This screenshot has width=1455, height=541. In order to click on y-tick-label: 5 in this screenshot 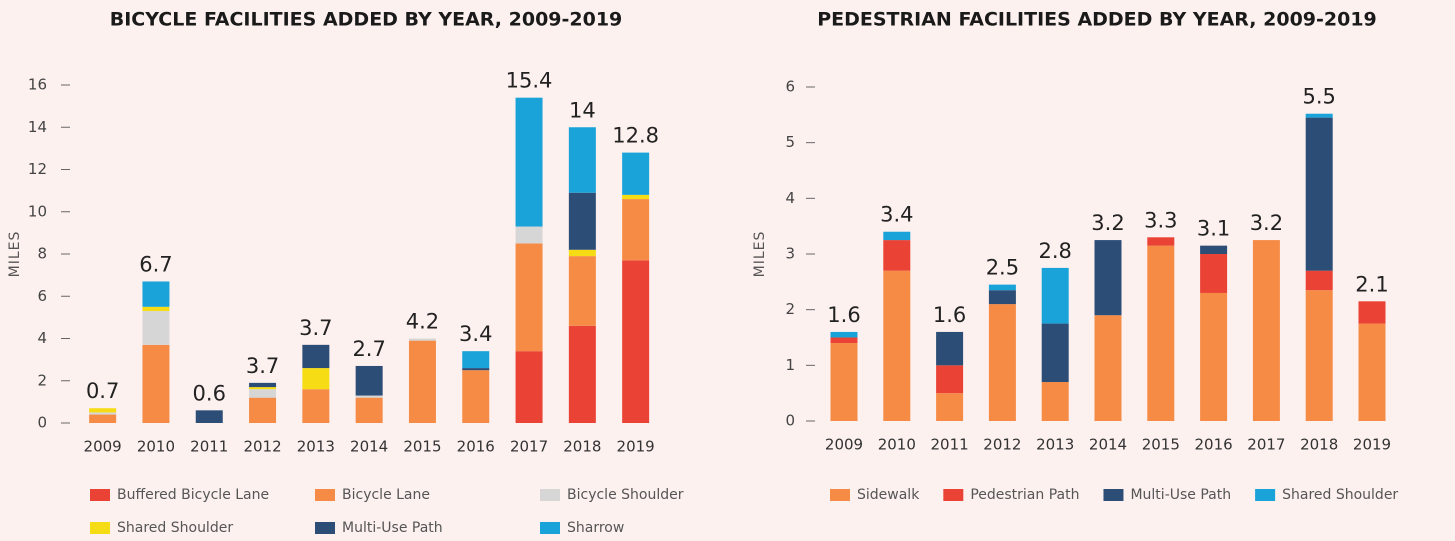, I will do `click(790, 142)`.